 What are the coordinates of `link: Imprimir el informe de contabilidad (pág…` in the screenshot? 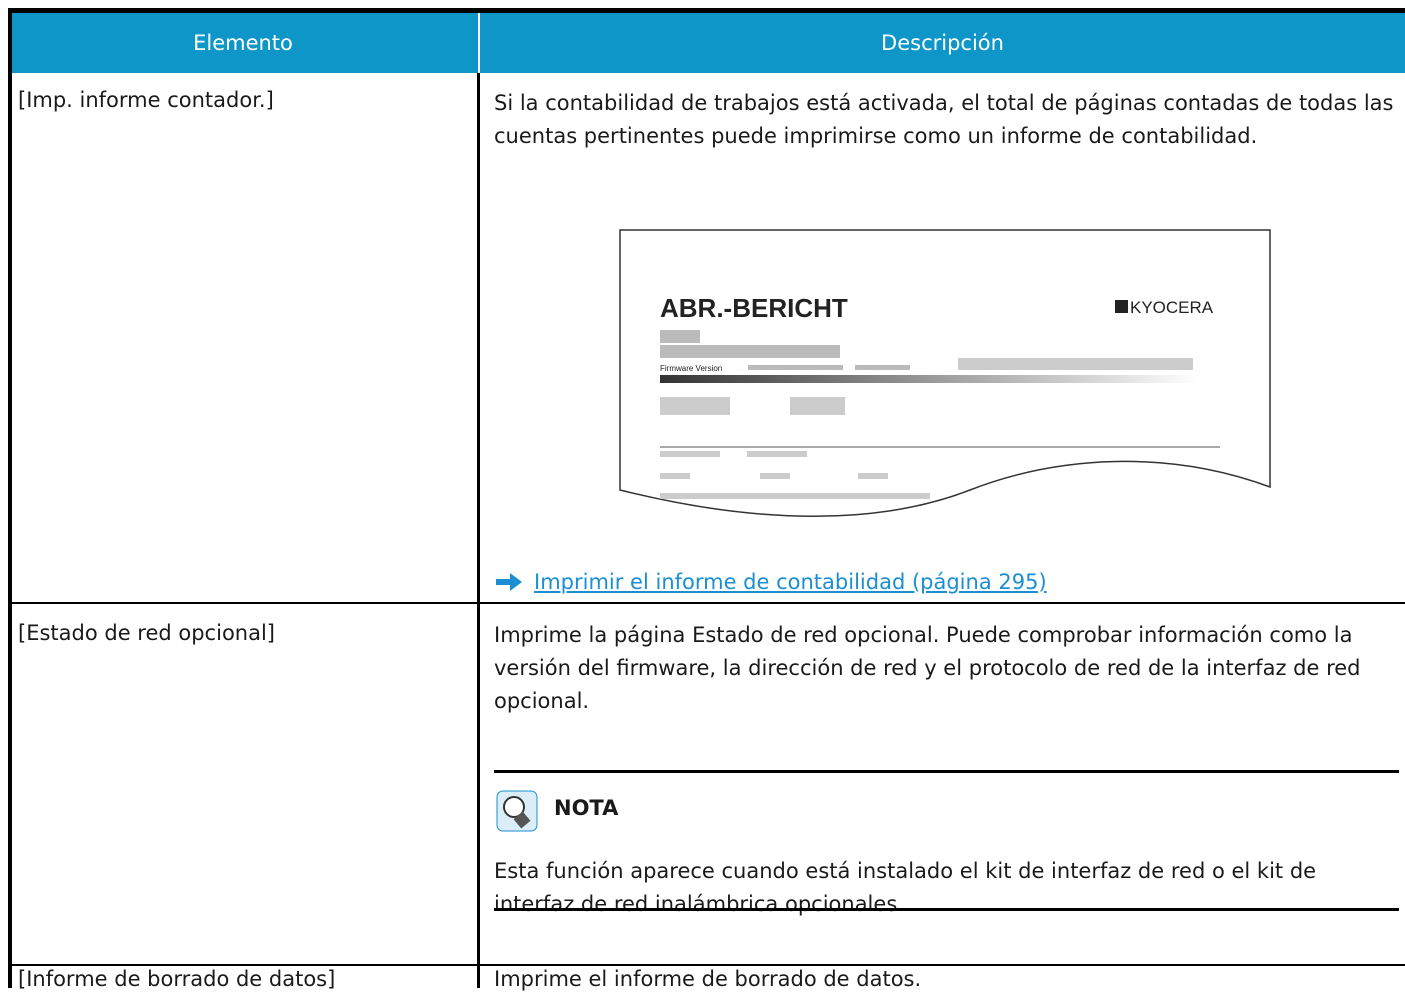 It's located at (790, 582).